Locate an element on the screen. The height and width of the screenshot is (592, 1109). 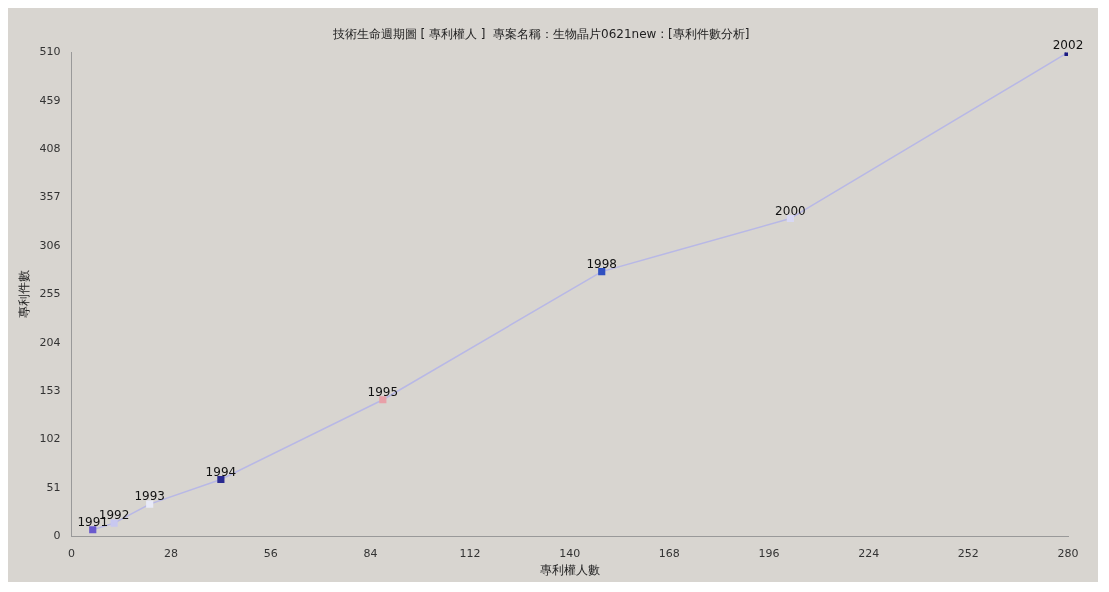
x-tick-label: 84 is located at coordinates (370, 553).